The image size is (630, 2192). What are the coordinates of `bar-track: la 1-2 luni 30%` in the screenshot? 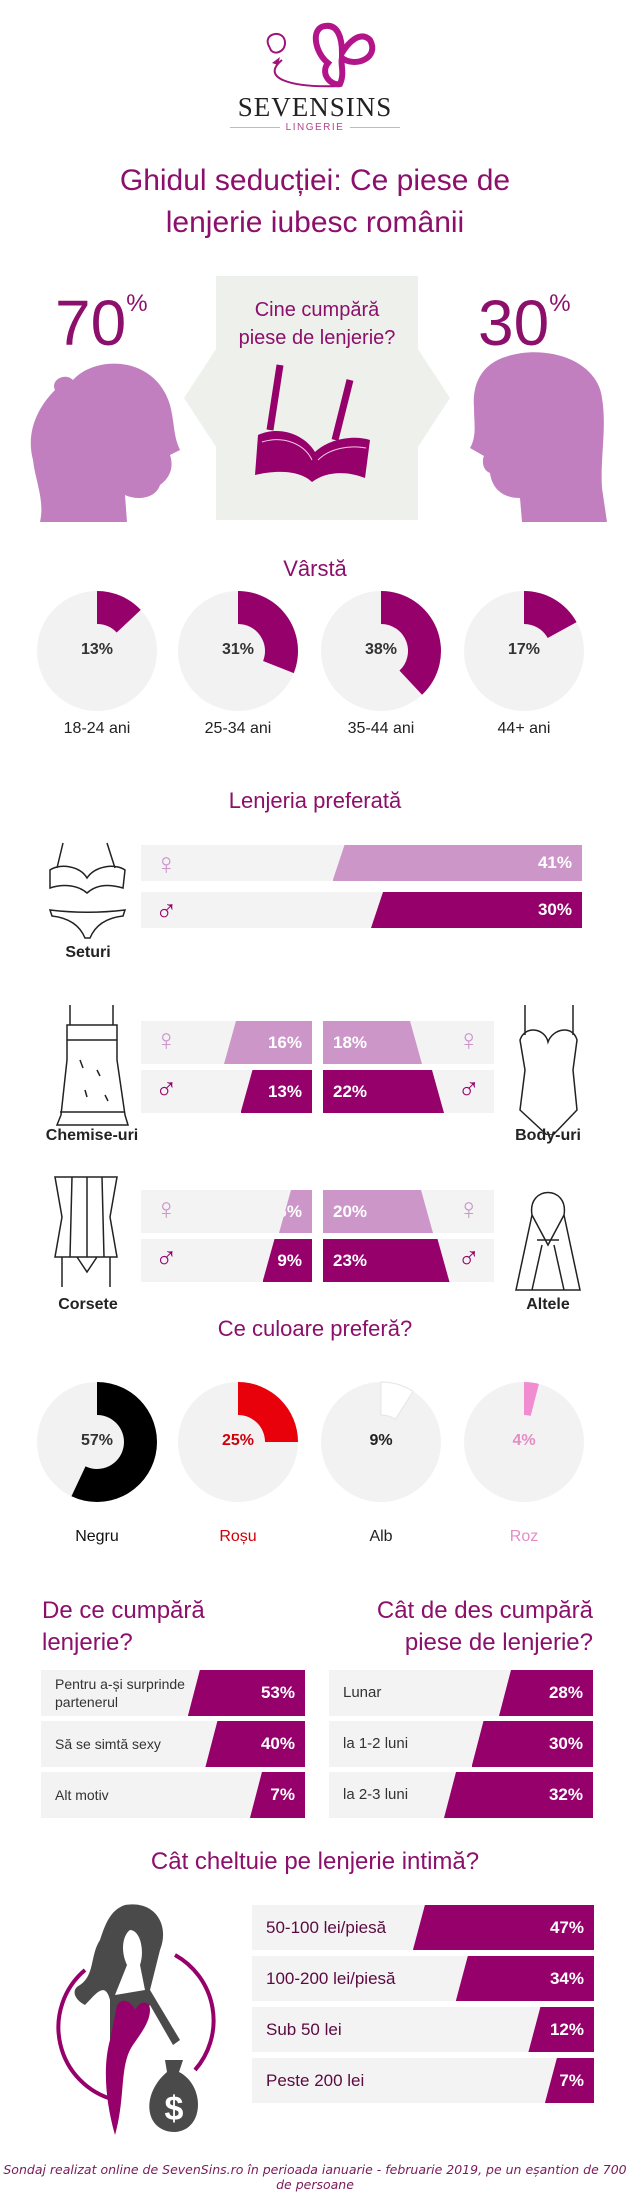 It's located at (461, 1744).